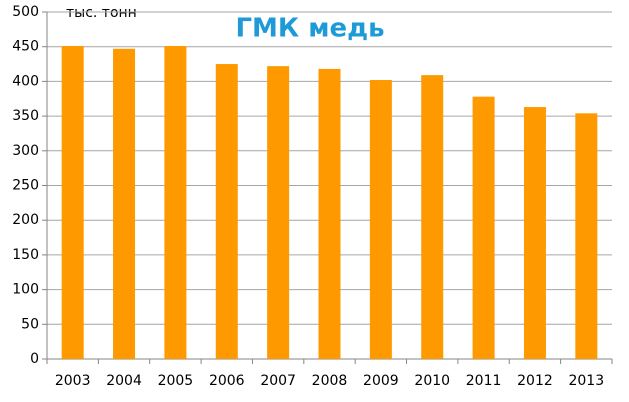  What do you see at coordinates (25, 151) in the screenshot?
I see `y-tick-label: 300` at bounding box center [25, 151].